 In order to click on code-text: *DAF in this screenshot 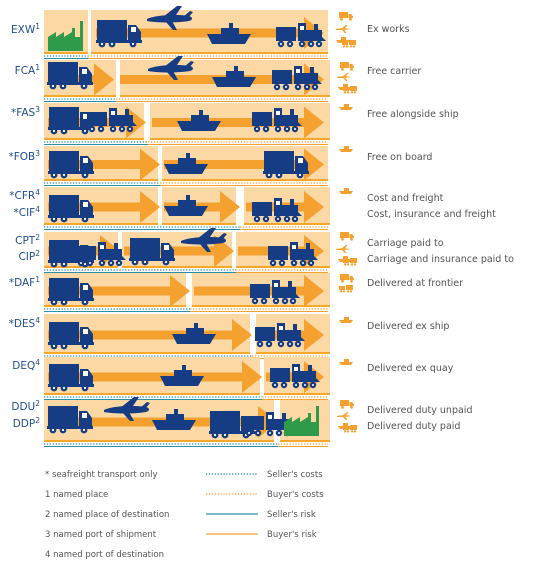, I will do `click(22, 283)`.